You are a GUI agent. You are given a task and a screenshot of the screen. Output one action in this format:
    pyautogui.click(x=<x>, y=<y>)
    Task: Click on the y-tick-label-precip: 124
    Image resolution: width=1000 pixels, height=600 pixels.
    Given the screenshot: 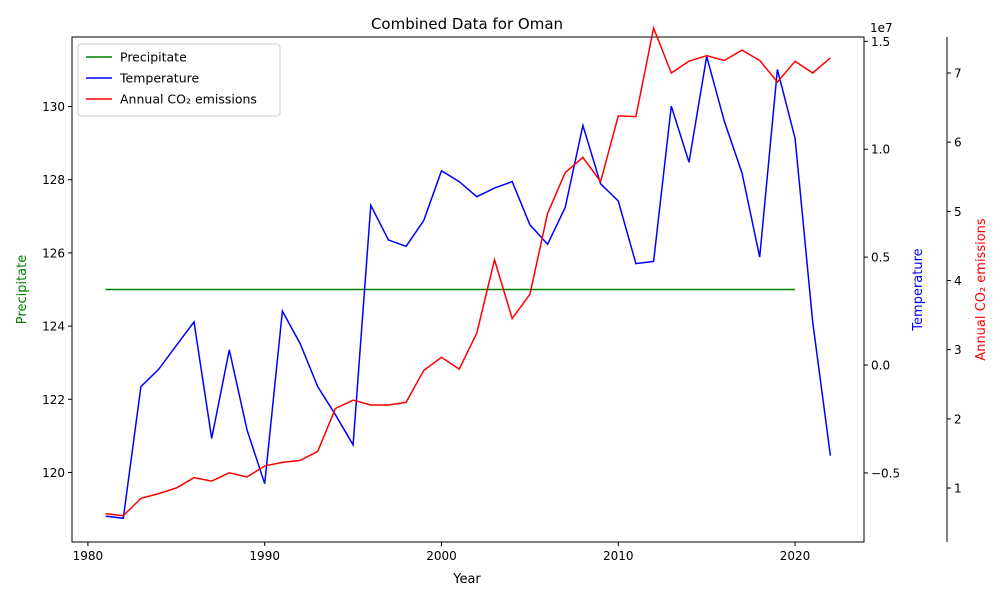 What is the action you would take?
    pyautogui.click(x=53, y=327)
    